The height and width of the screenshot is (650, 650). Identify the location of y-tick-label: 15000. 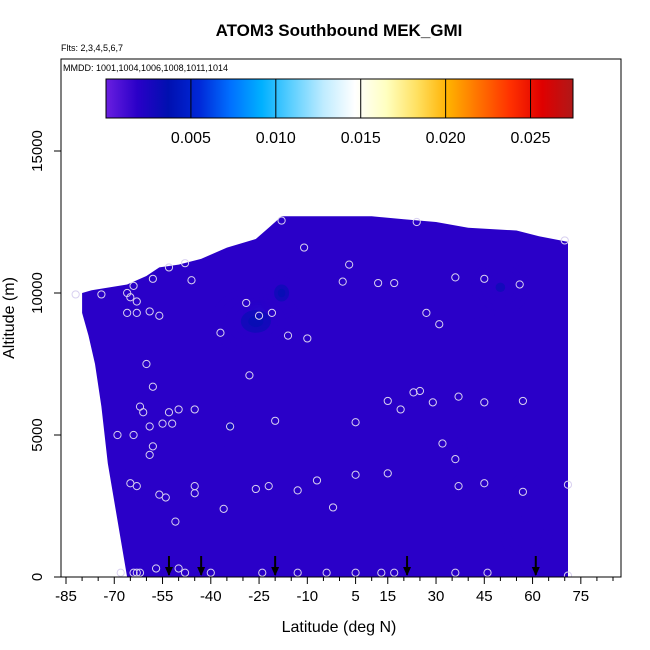
(37, 151).